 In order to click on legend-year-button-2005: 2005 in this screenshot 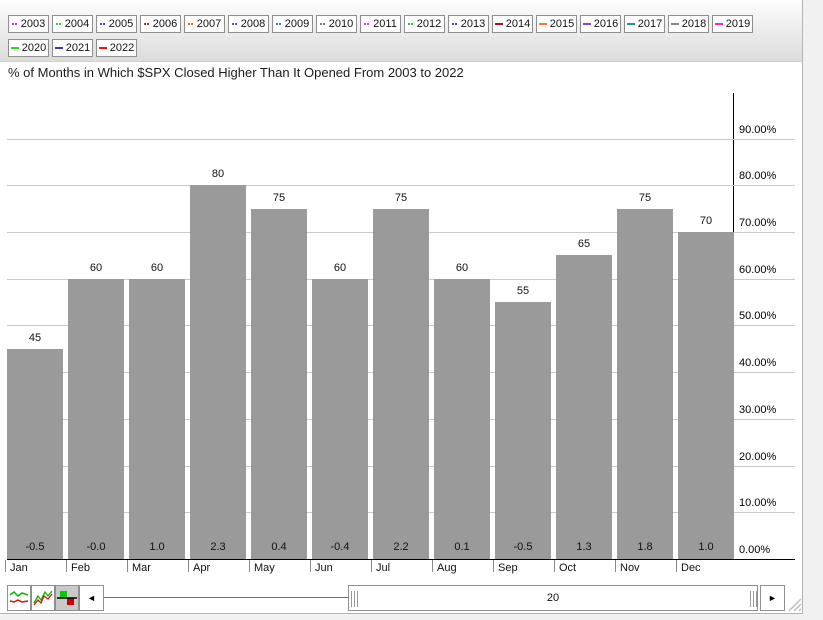, I will do `click(116, 24)`.